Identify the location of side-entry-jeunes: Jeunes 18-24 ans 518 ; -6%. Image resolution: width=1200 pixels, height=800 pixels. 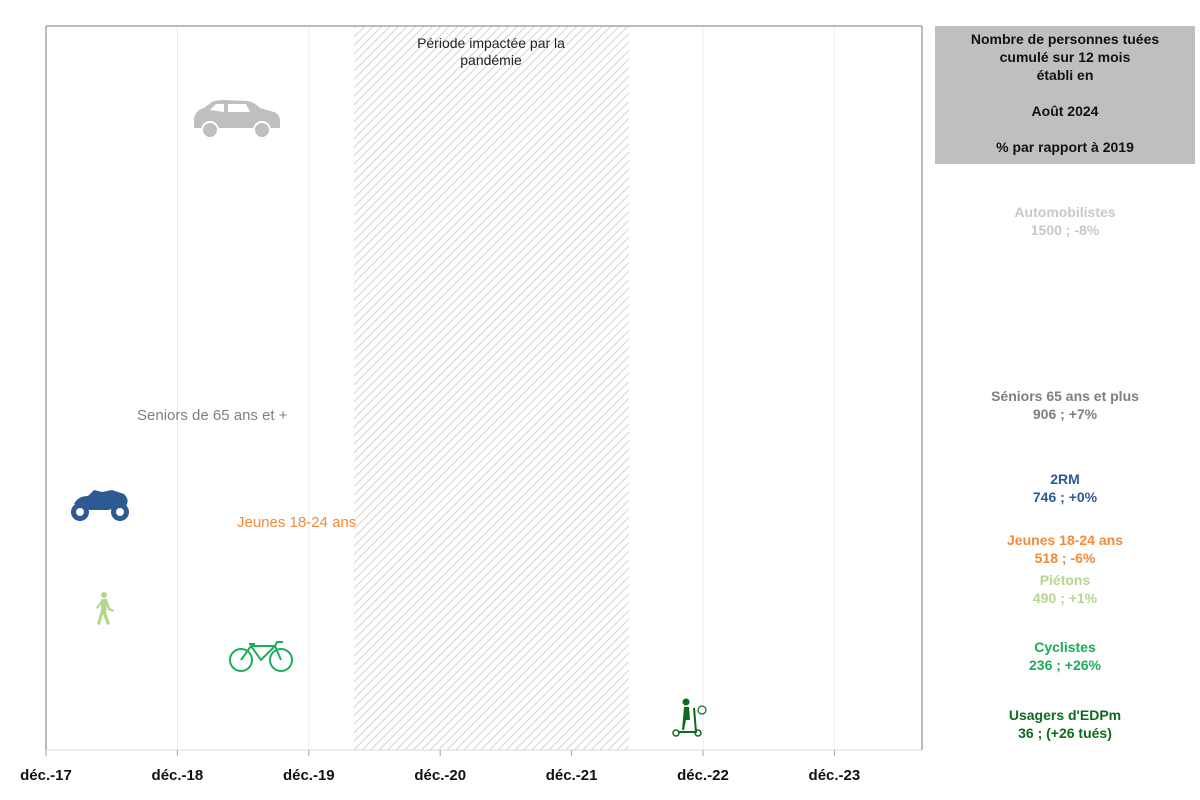
(1065, 549).